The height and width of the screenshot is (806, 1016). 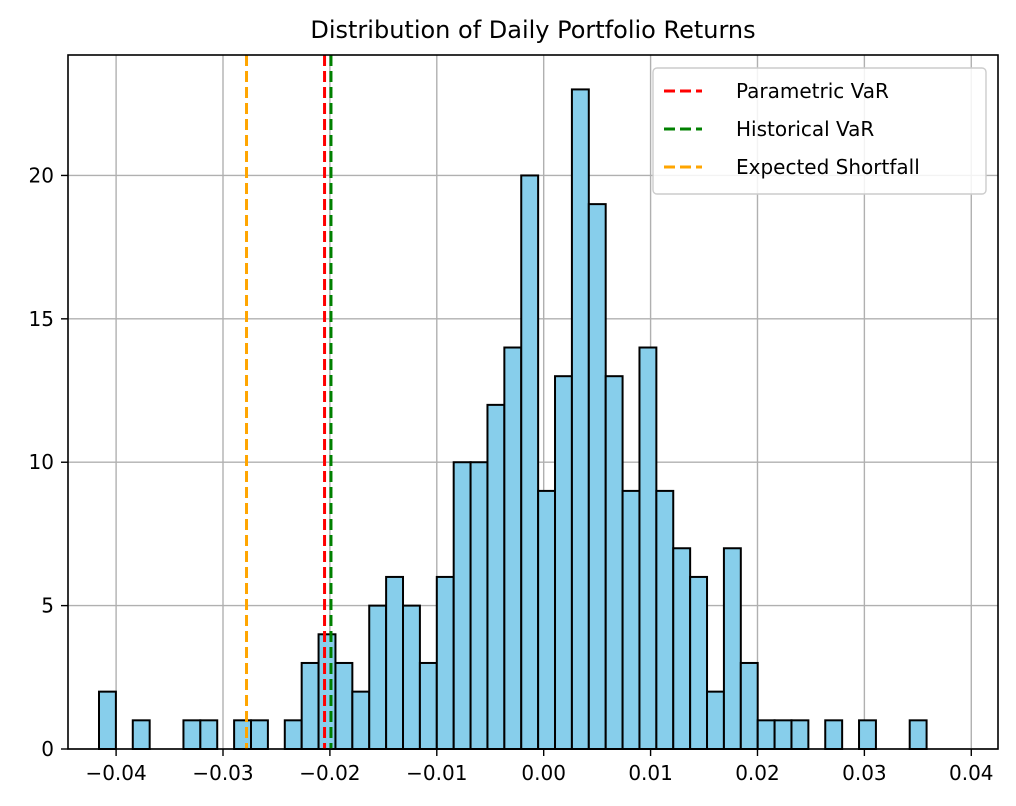 I want to click on y-tick-label: 0, so click(x=47, y=749).